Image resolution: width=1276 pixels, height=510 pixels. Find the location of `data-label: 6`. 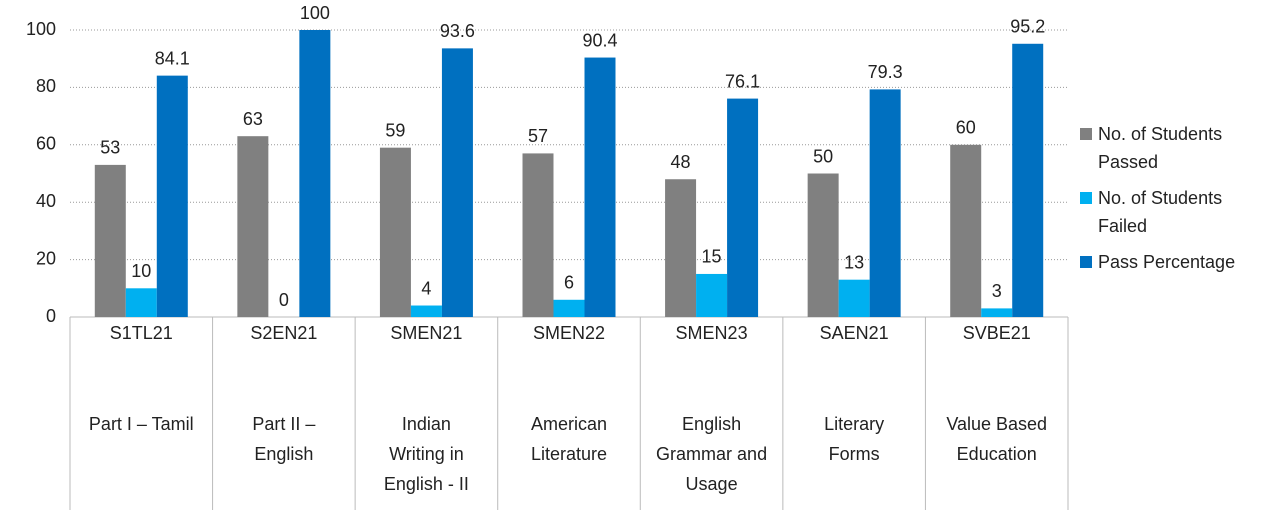

data-label: 6 is located at coordinates (569, 283).